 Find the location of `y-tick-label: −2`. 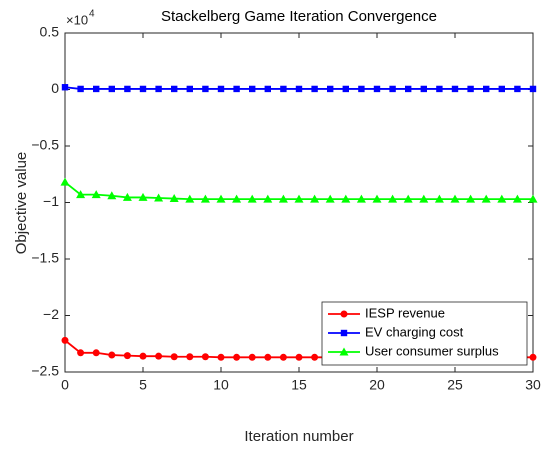

y-tick-label: −2 is located at coordinates (51, 314).